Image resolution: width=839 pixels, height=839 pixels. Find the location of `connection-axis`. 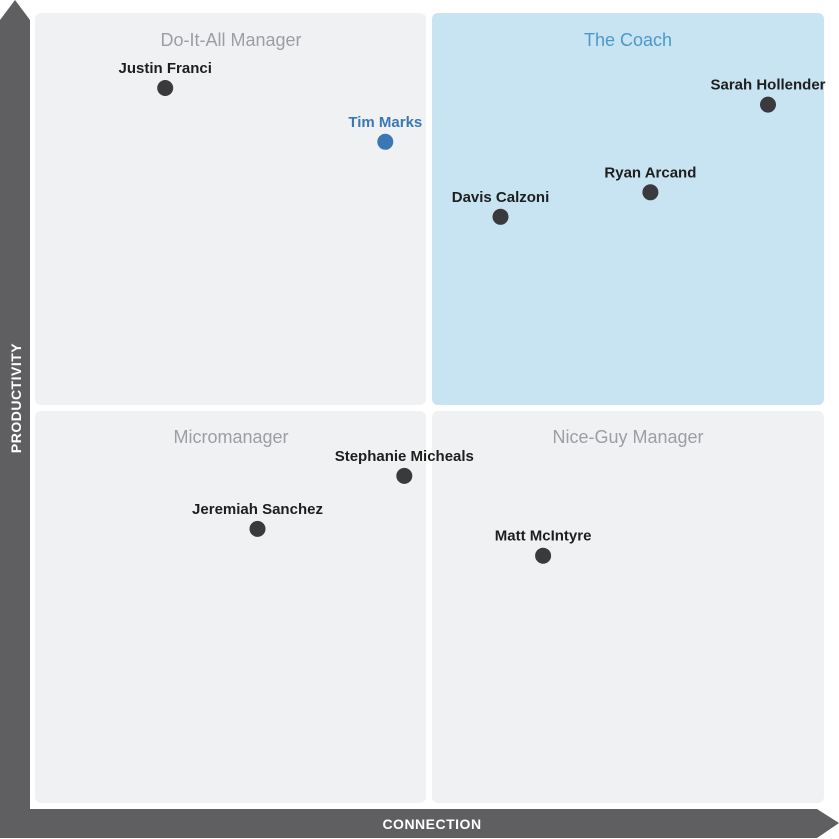

connection-axis is located at coordinates (419, 823).